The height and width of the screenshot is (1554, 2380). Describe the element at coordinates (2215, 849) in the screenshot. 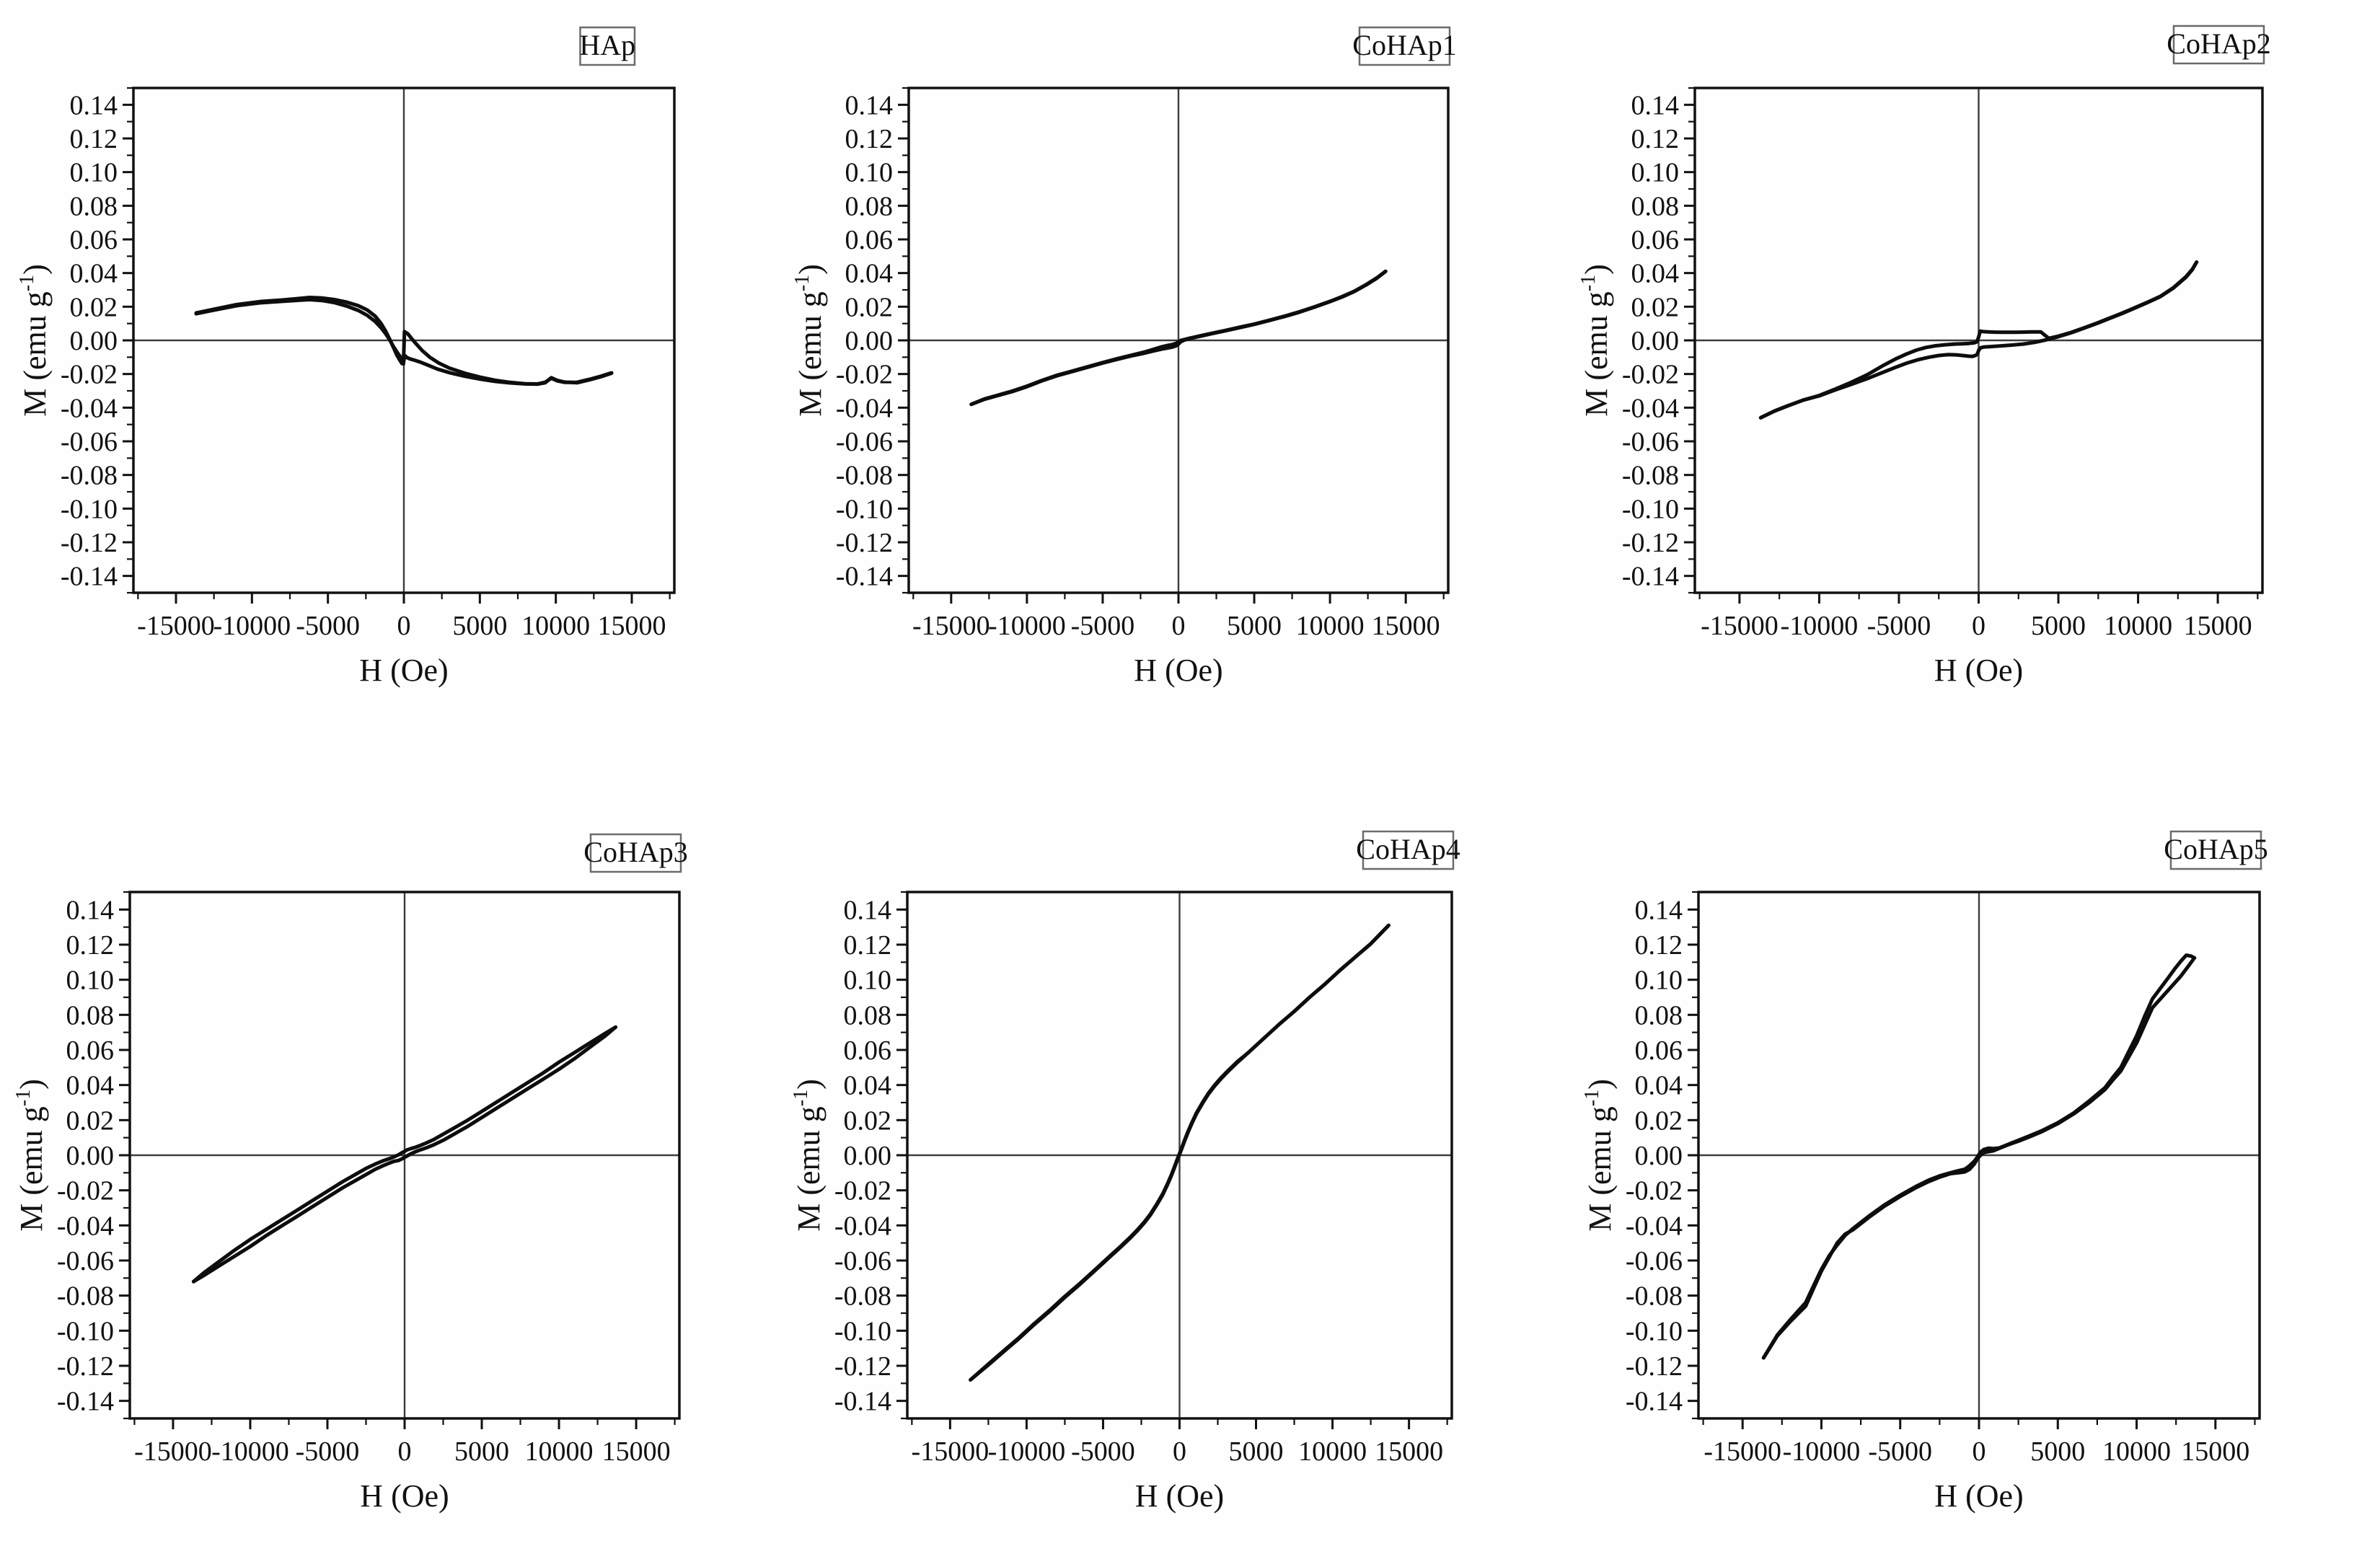

I see `panel-title: CoHAp5` at that location.